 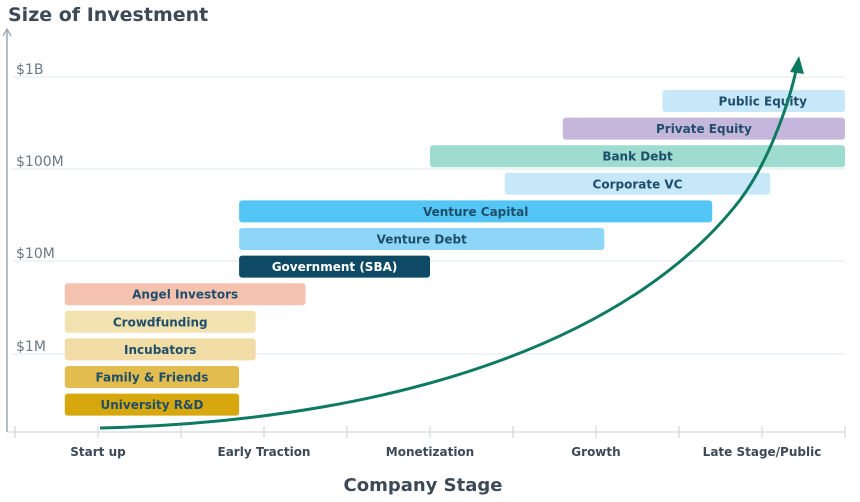 I want to click on bar-label-venture-debt: Venture Debt, so click(x=422, y=240).